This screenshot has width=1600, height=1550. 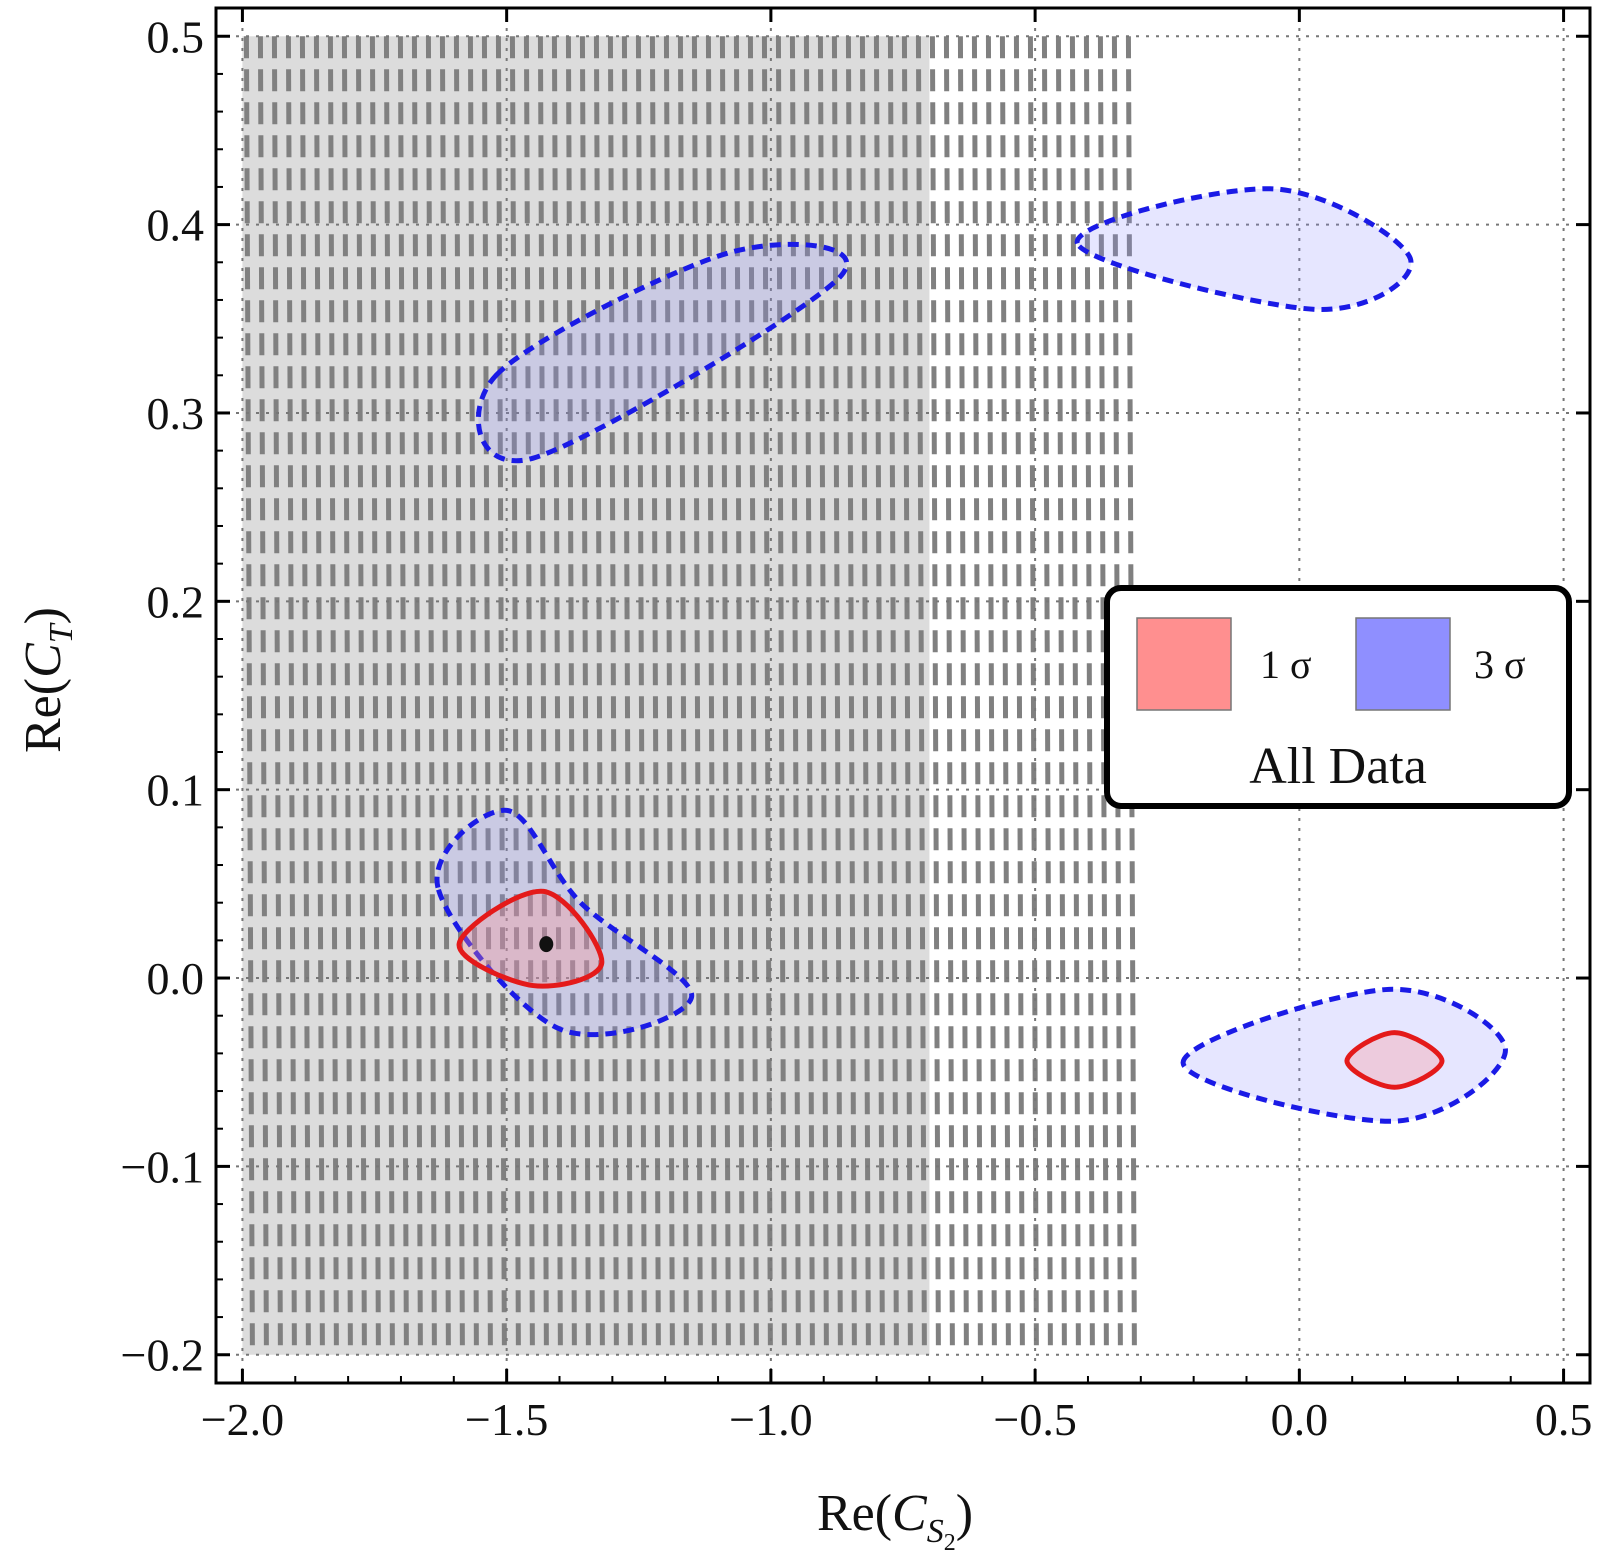 What do you see at coordinates (176, 978) in the screenshot?
I see `y-tick-label: 0.0` at bounding box center [176, 978].